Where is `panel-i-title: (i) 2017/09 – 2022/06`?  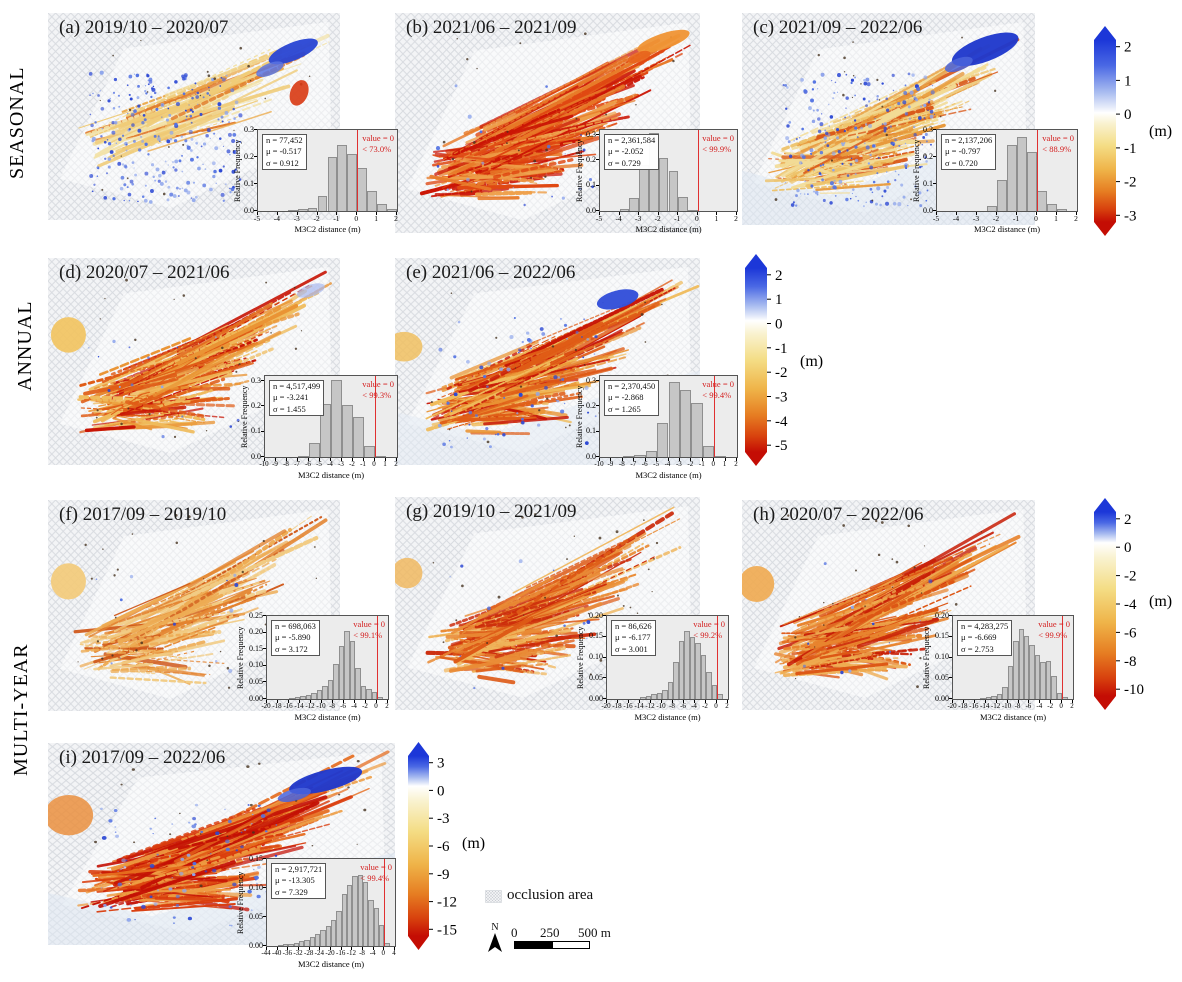
panel-i-title: (i) 2017/09 – 2022/06 is located at coordinates (142, 757).